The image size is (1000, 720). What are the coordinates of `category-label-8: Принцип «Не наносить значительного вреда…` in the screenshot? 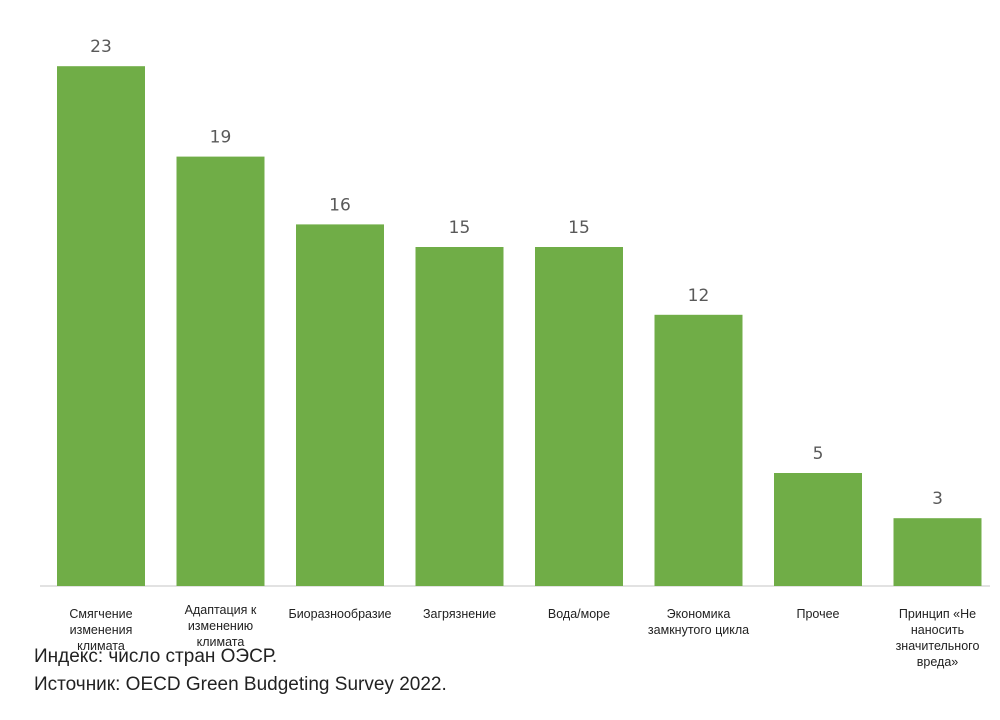 It's located at (937, 638).